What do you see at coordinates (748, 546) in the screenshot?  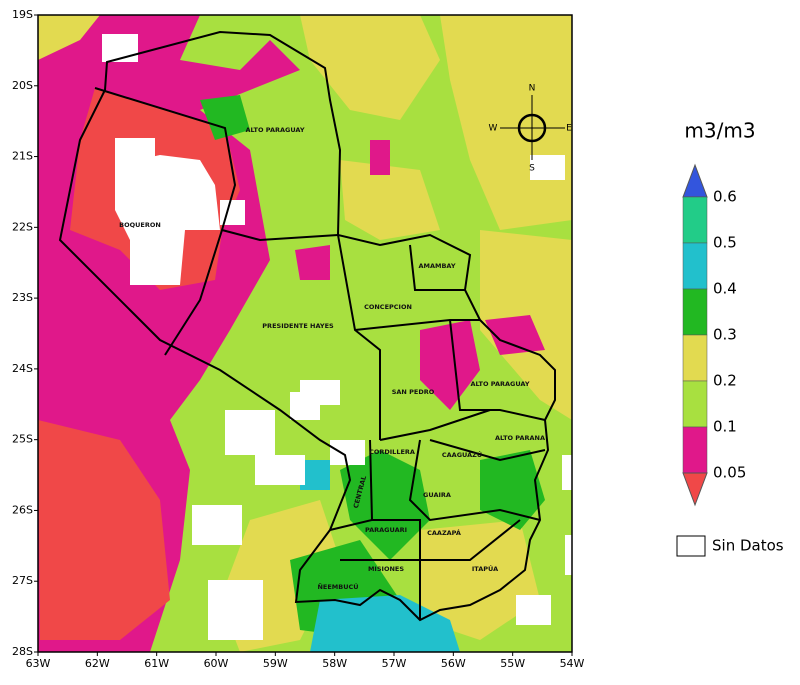 I see `no-data-label: Sin Datos` at bounding box center [748, 546].